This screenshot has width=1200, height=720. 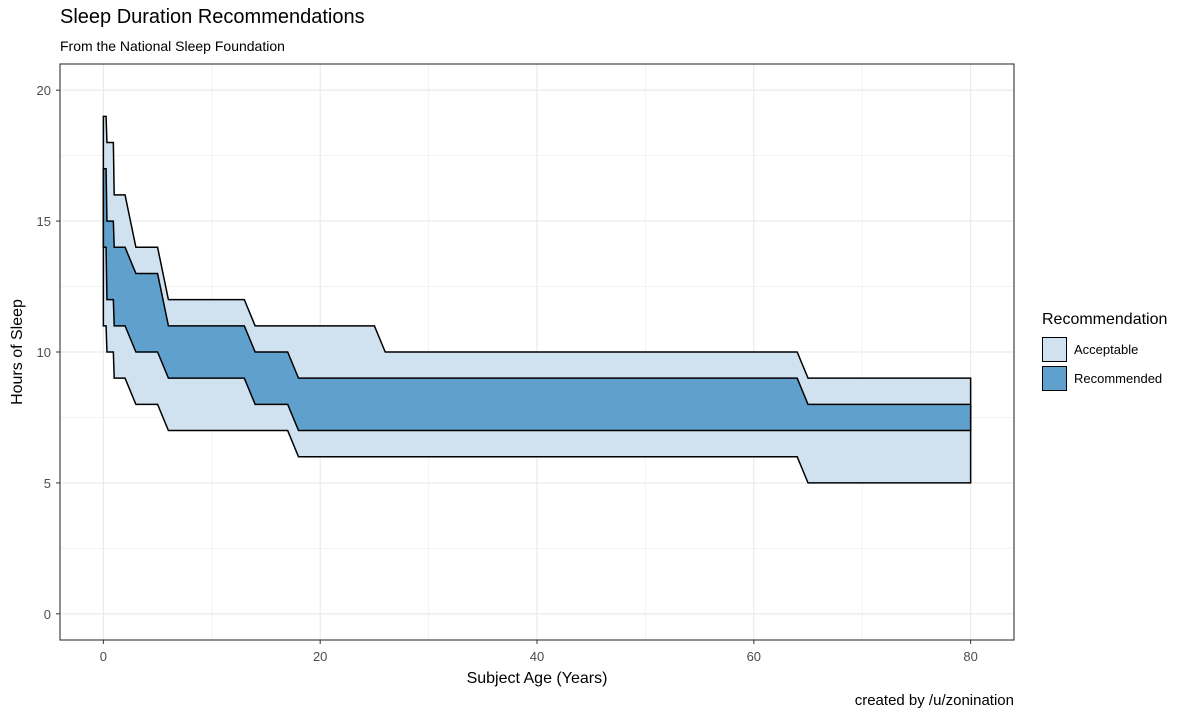 I want to click on x-tick-label: 60, so click(x=754, y=656).